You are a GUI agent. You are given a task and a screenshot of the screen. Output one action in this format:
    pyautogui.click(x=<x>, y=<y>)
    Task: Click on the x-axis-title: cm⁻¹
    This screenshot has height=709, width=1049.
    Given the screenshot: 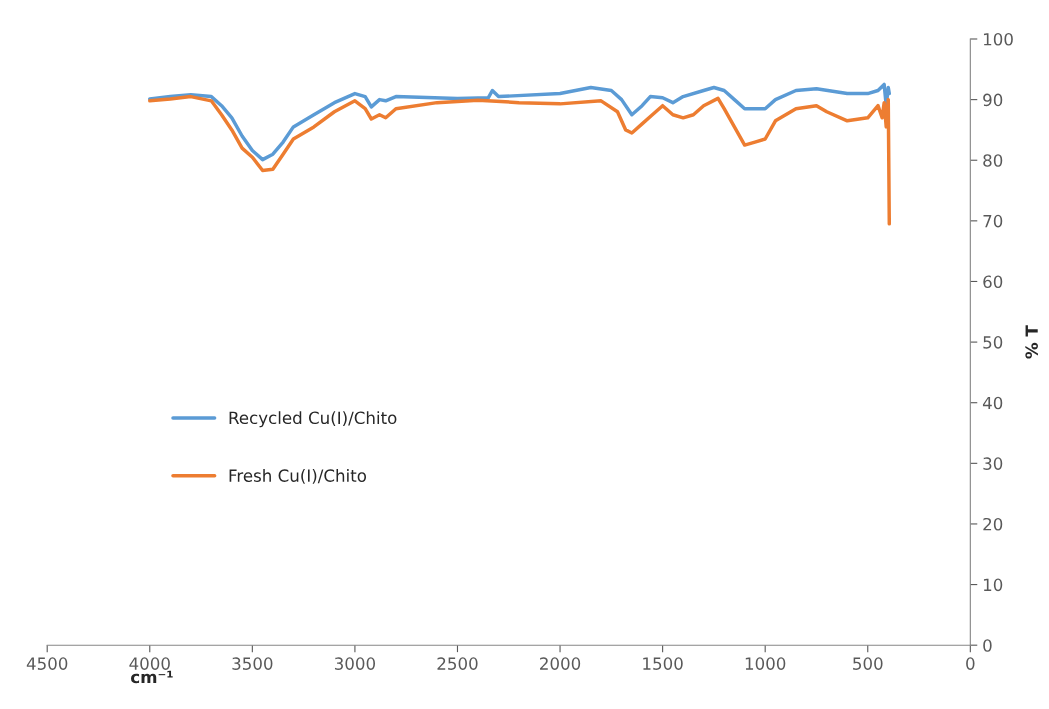 What is the action you would take?
    pyautogui.click(x=152, y=677)
    